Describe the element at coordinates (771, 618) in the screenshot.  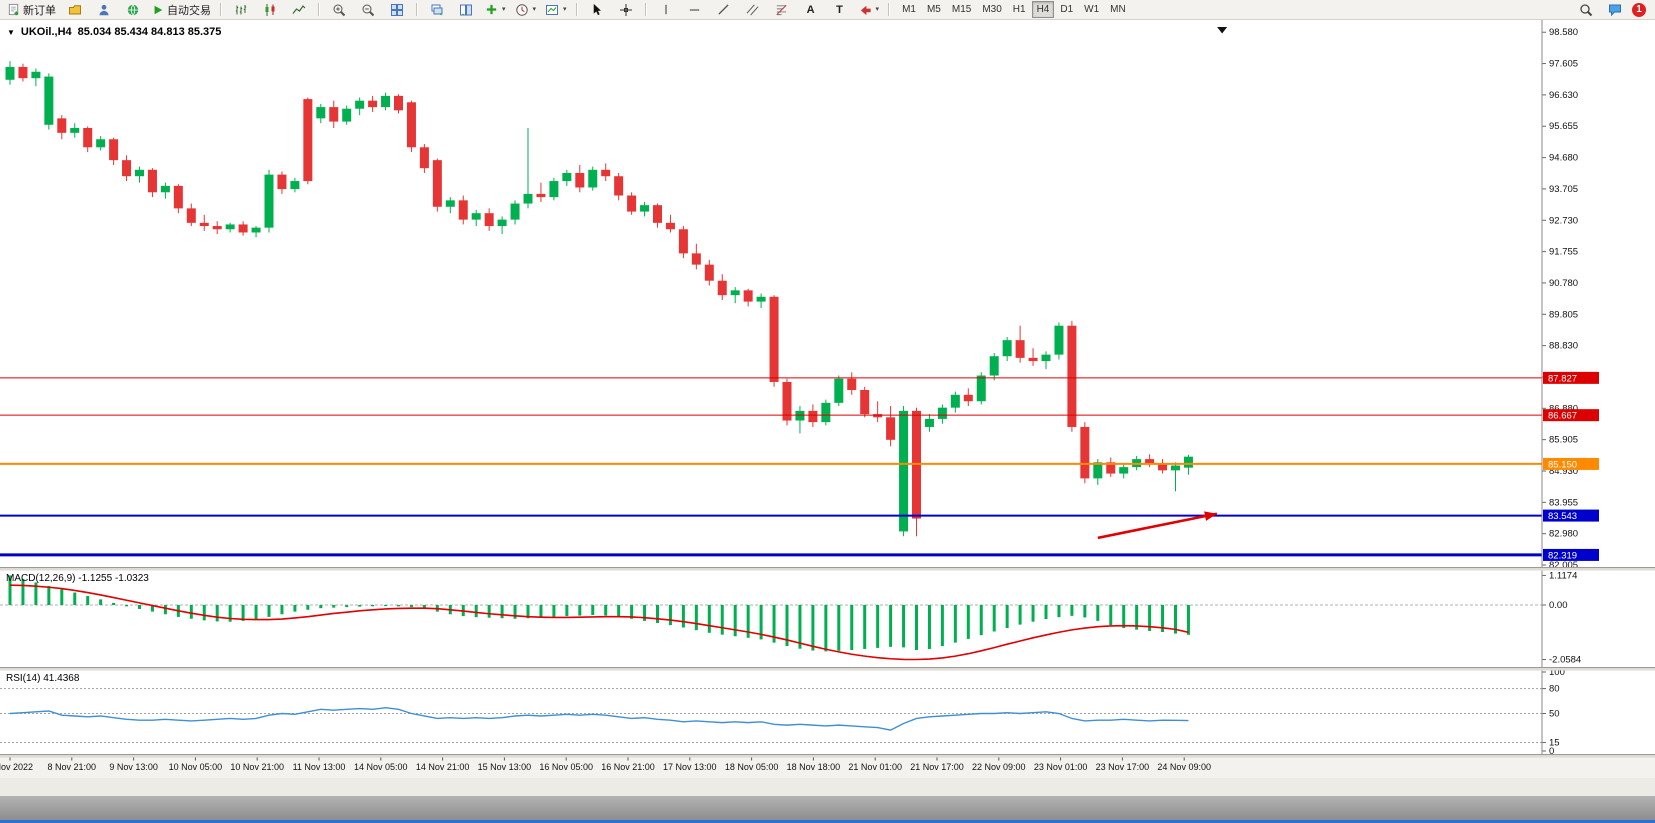
I see `macd-panel` at that location.